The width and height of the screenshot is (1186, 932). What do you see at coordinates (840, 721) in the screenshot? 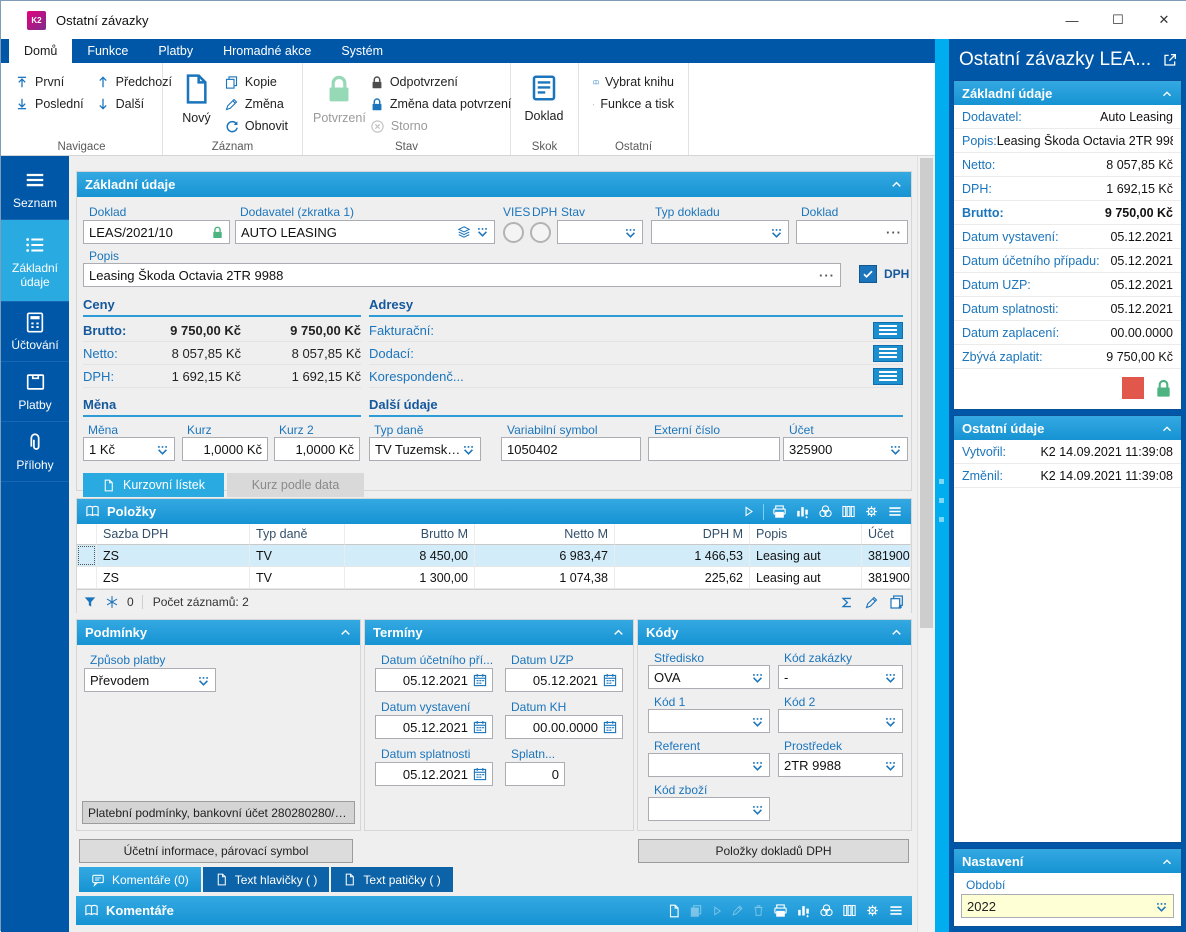
I see `kod2-dropdown` at bounding box center [840, 721].